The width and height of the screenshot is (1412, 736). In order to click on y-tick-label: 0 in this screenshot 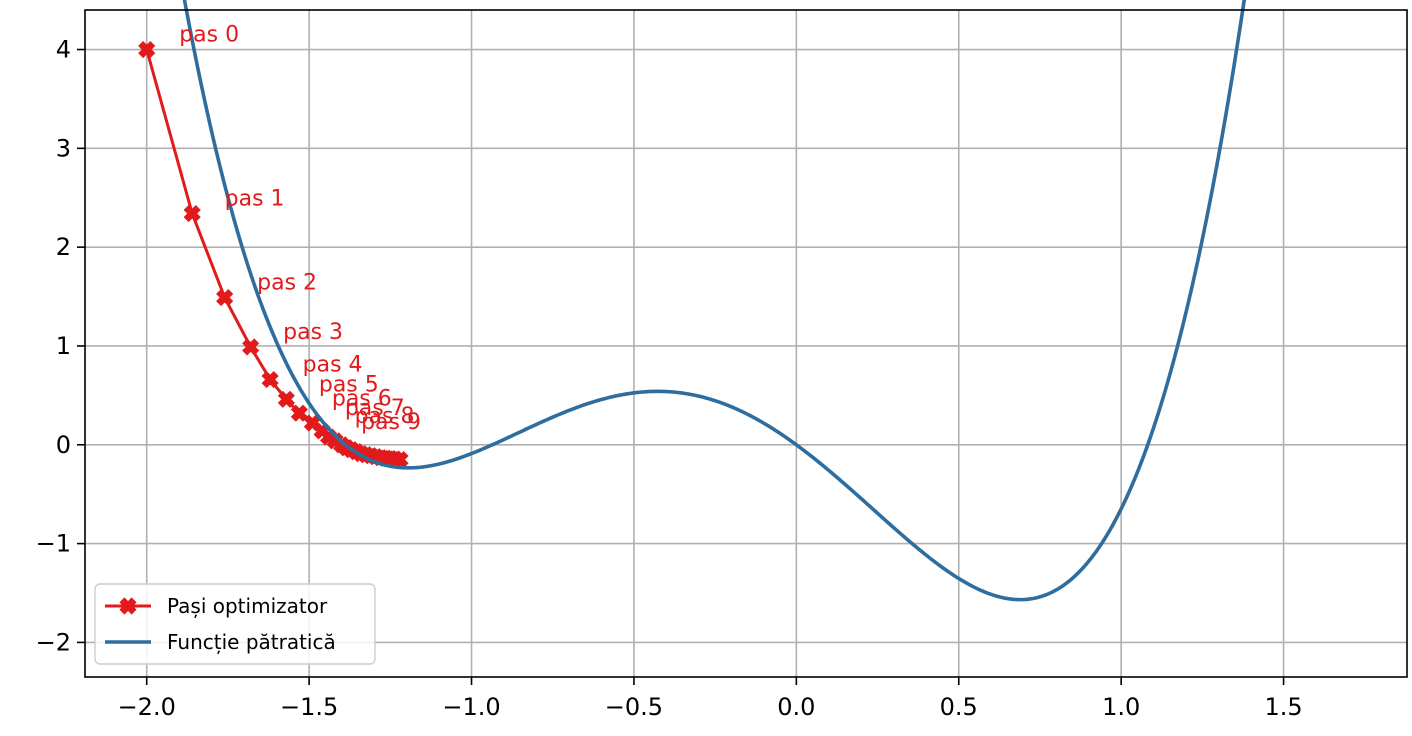, I will do `click(63, 445)`.